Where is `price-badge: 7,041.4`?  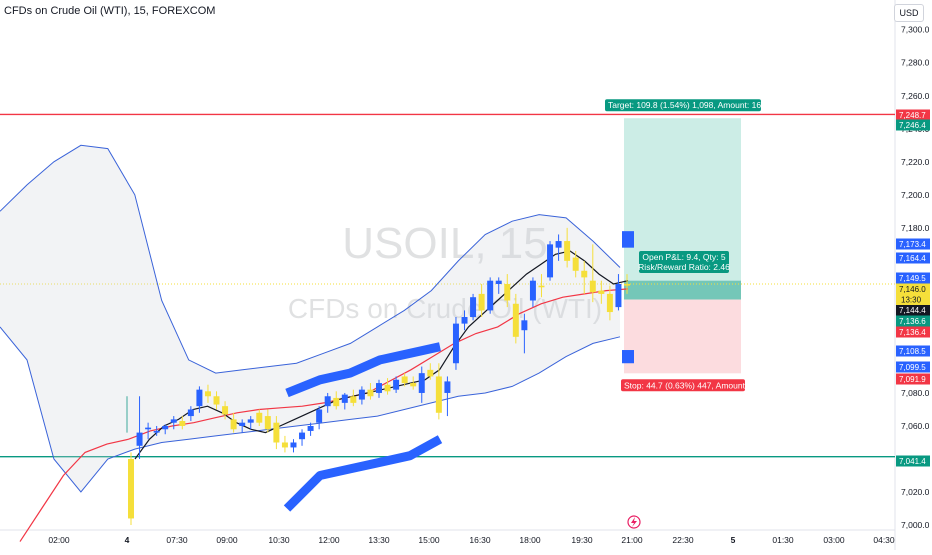
price-badge: 7,041.4 is located at coordinates (913, 461).